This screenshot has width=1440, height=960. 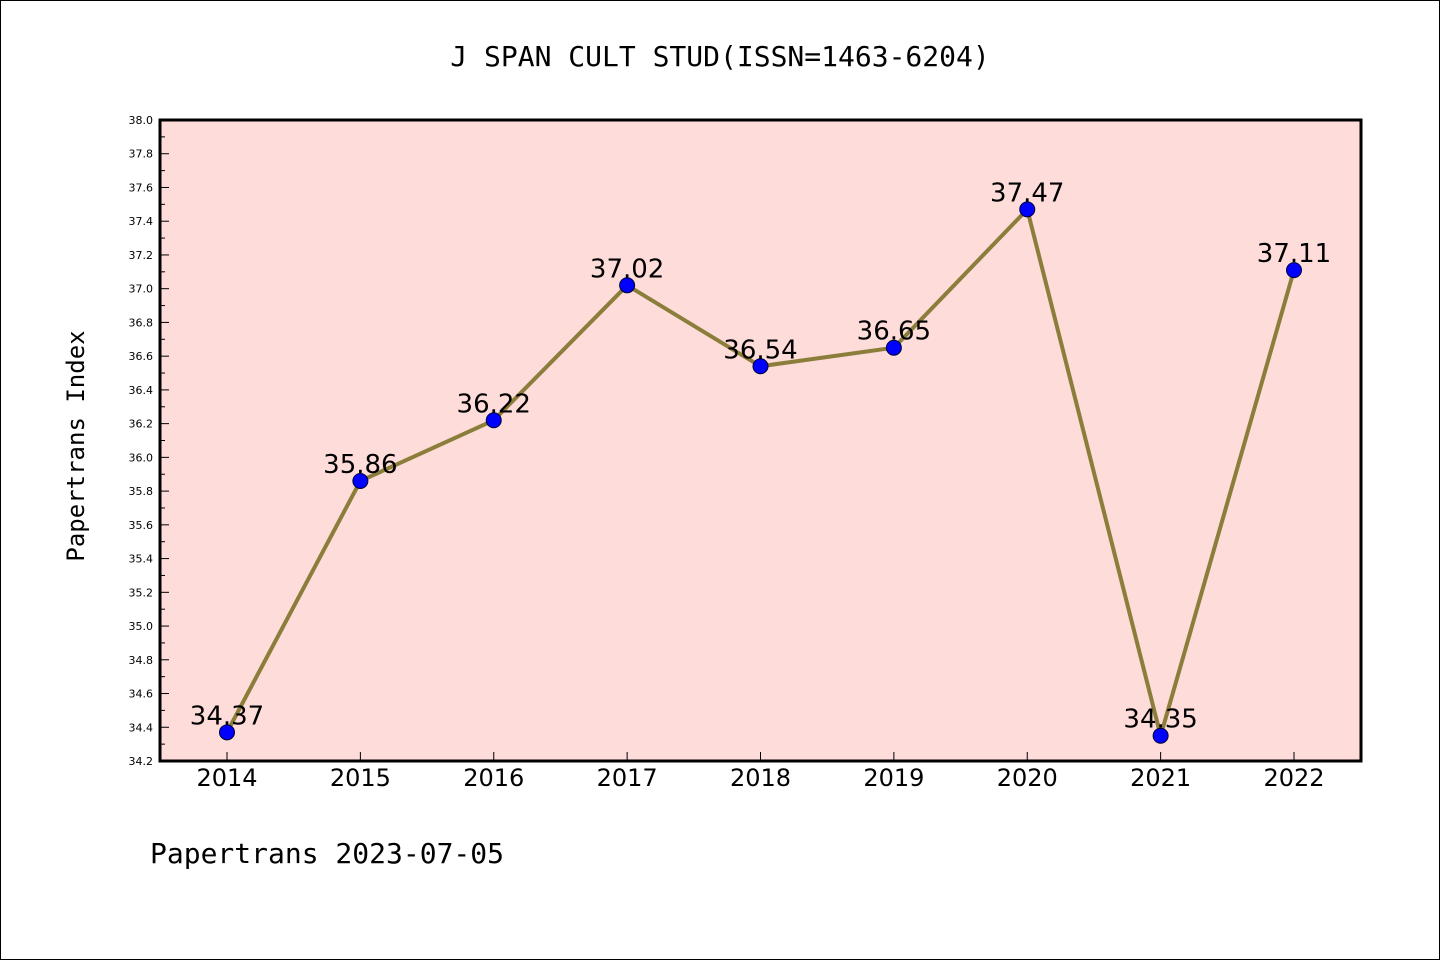 I want to click on data-label: 34.35, so click(x=1160, y=720).